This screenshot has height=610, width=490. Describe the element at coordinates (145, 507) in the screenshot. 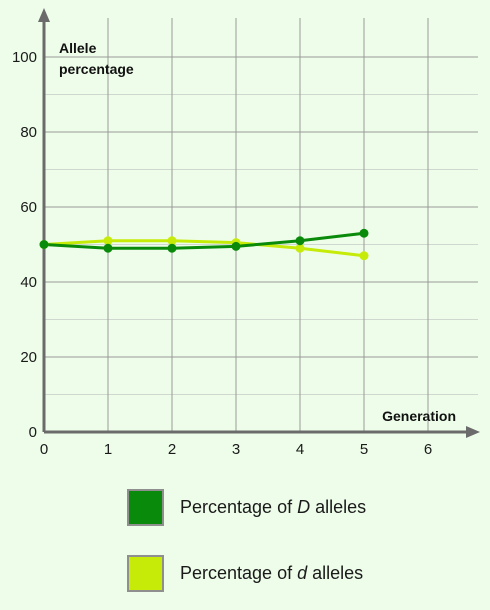

I see `legend-swatch-D` at that location.